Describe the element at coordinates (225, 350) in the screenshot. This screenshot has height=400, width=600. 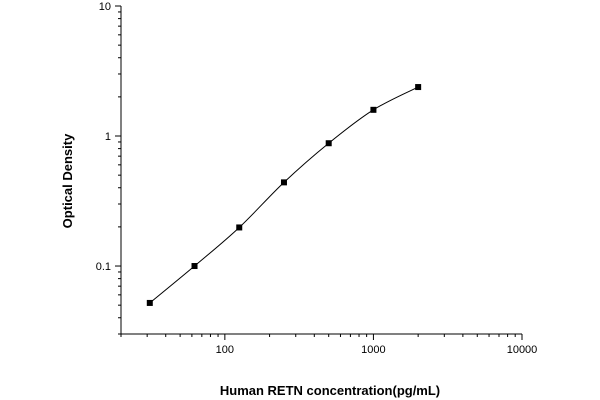
I see `x-tick-label: 100` at that location.